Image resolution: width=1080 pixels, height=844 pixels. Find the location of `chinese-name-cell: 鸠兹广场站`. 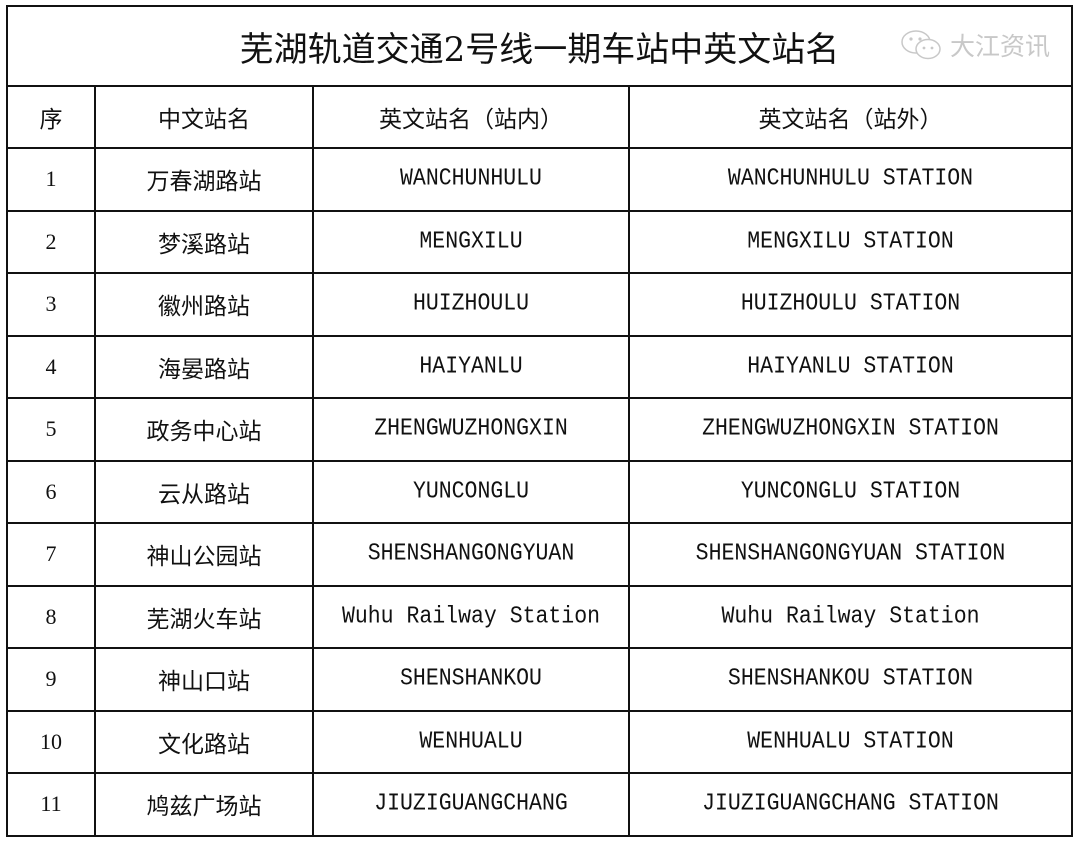

chinese-name-cell: 鸠兹广场站 is located at coordinates (204, 804).